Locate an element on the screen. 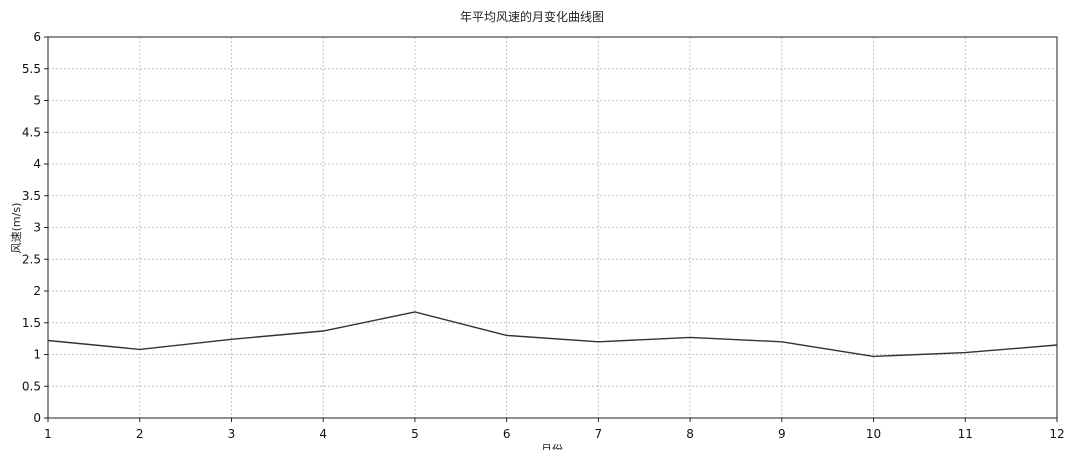 This screenshot has height=450, width=1065. y-tick-label: 5.5 is located at coordinates (31, 69).